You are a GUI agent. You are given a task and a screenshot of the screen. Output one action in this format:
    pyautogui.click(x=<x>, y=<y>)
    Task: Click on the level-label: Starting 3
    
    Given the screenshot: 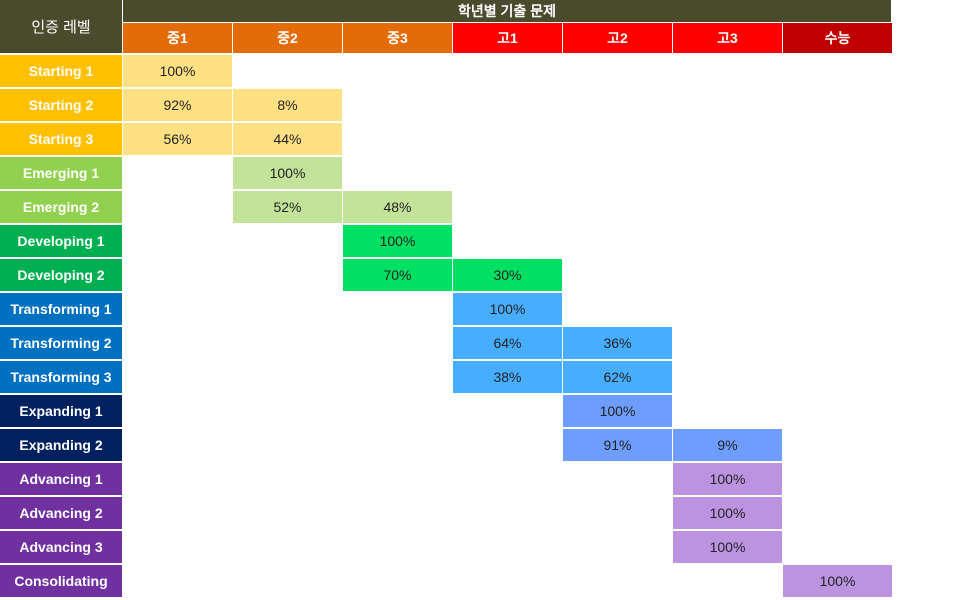 What is the action you would take?
    pyautogui.click(x=61, y=139)
    